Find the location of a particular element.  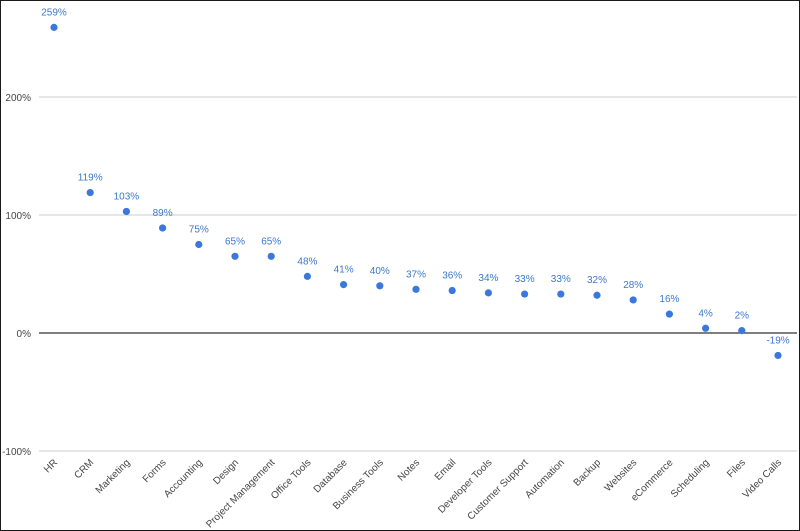

data-label: 16% is located at coordinates (669, 299).